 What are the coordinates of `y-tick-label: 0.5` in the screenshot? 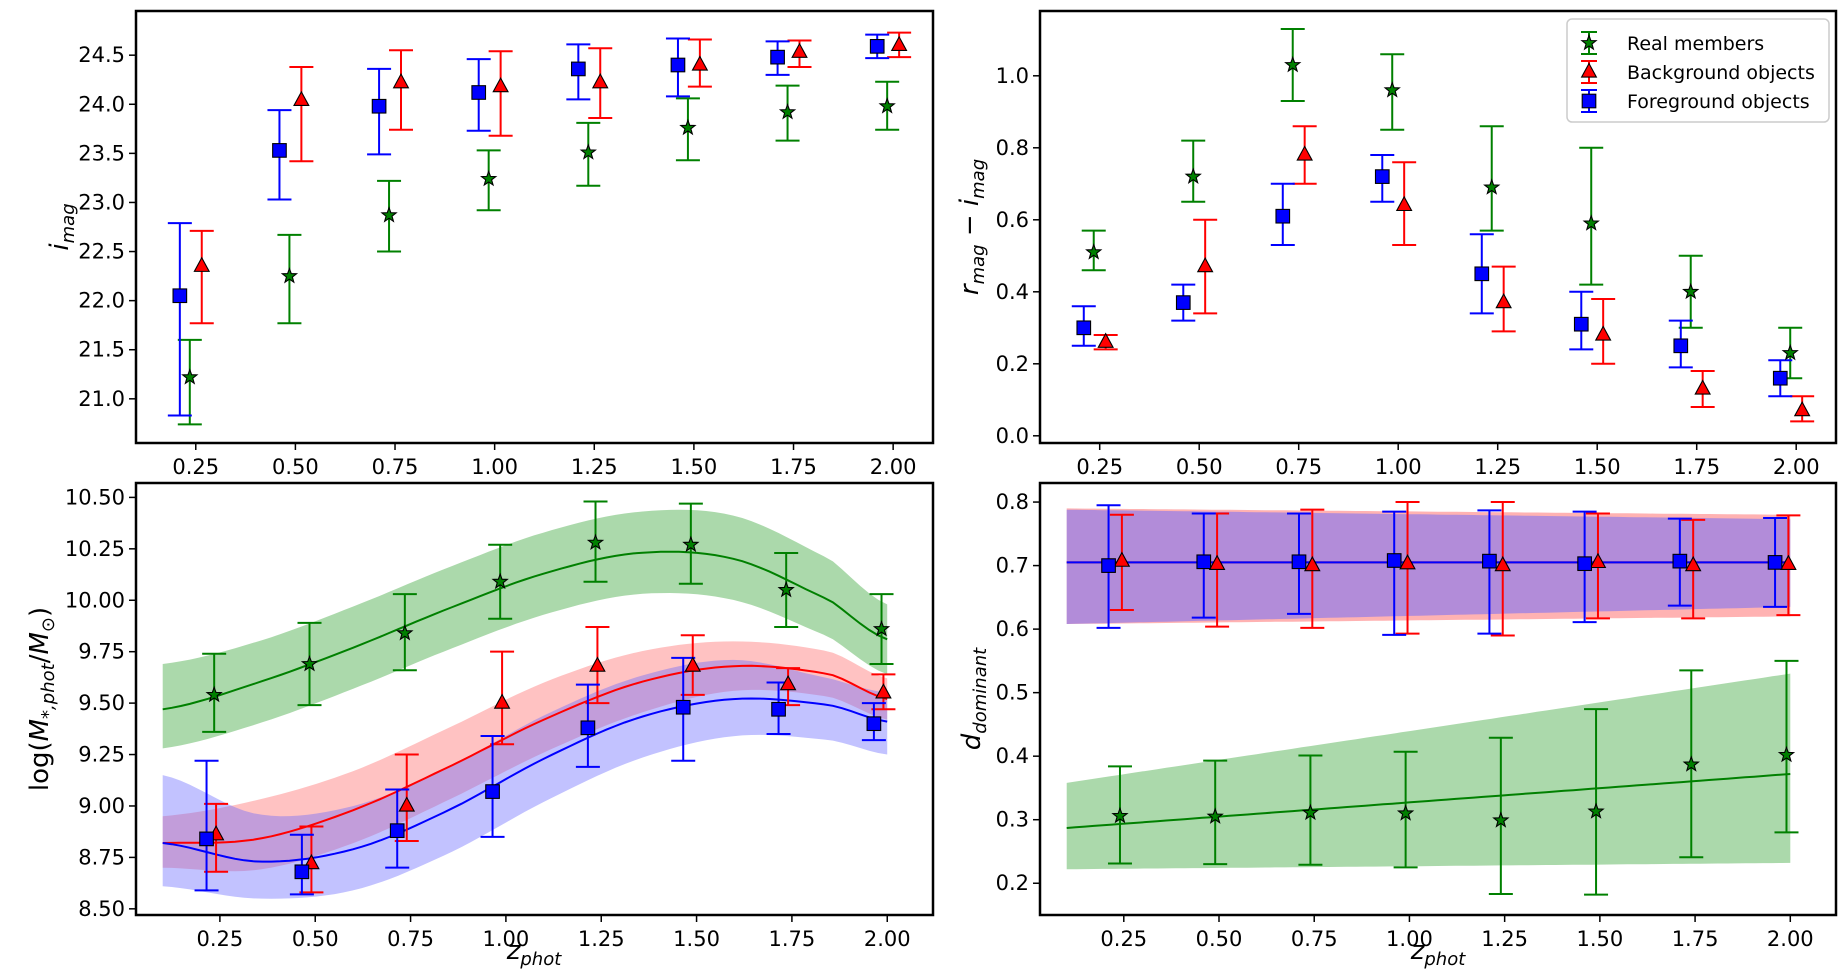 It's located at (1012, 693).